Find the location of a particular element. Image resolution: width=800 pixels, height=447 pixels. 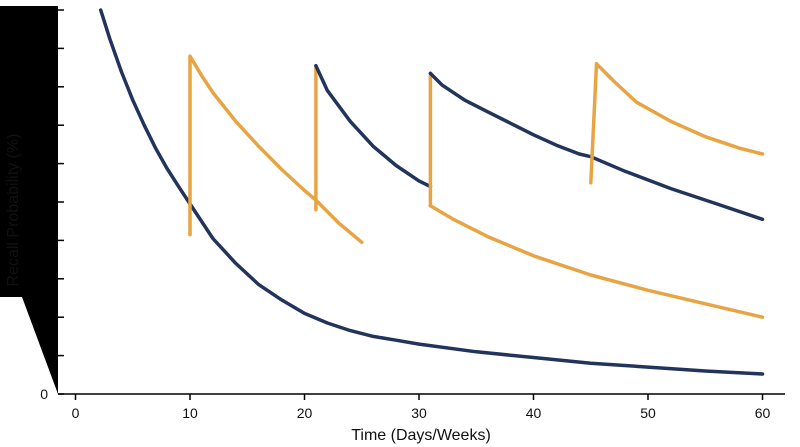

x-tick-label: 30 is located at coordinates (419, 413).